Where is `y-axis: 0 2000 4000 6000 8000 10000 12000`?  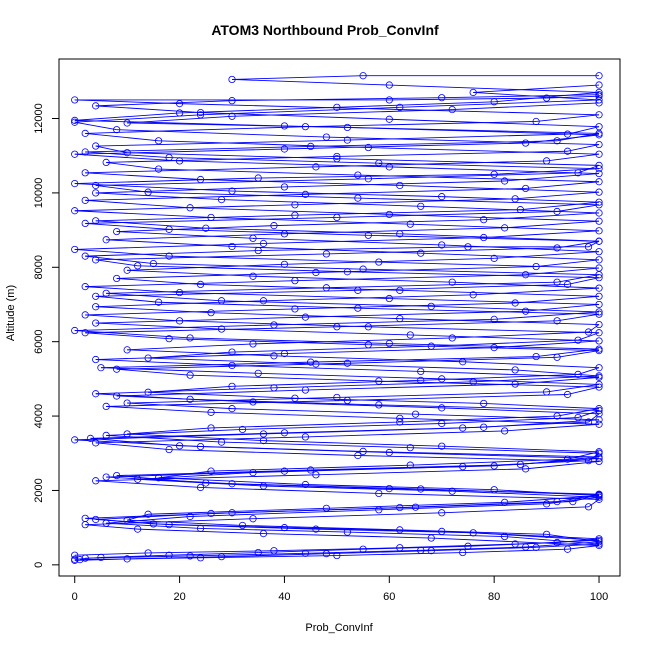 y-axis: 0 2000 4000 6000 8000 10000 12000 is located at coordinates (46, 335).